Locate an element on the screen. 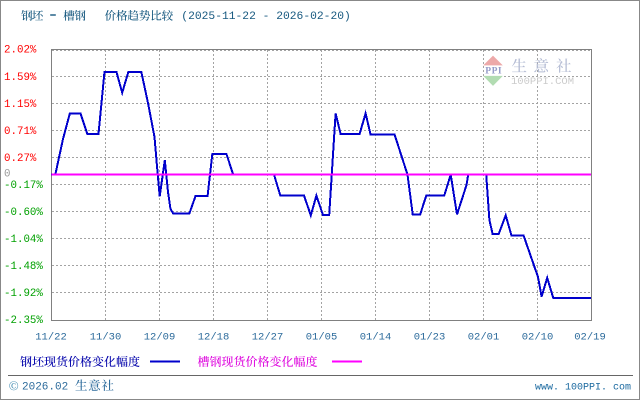 The image size is (640, 400). svg-text: 02/19 is located at coordinates (590, 338).